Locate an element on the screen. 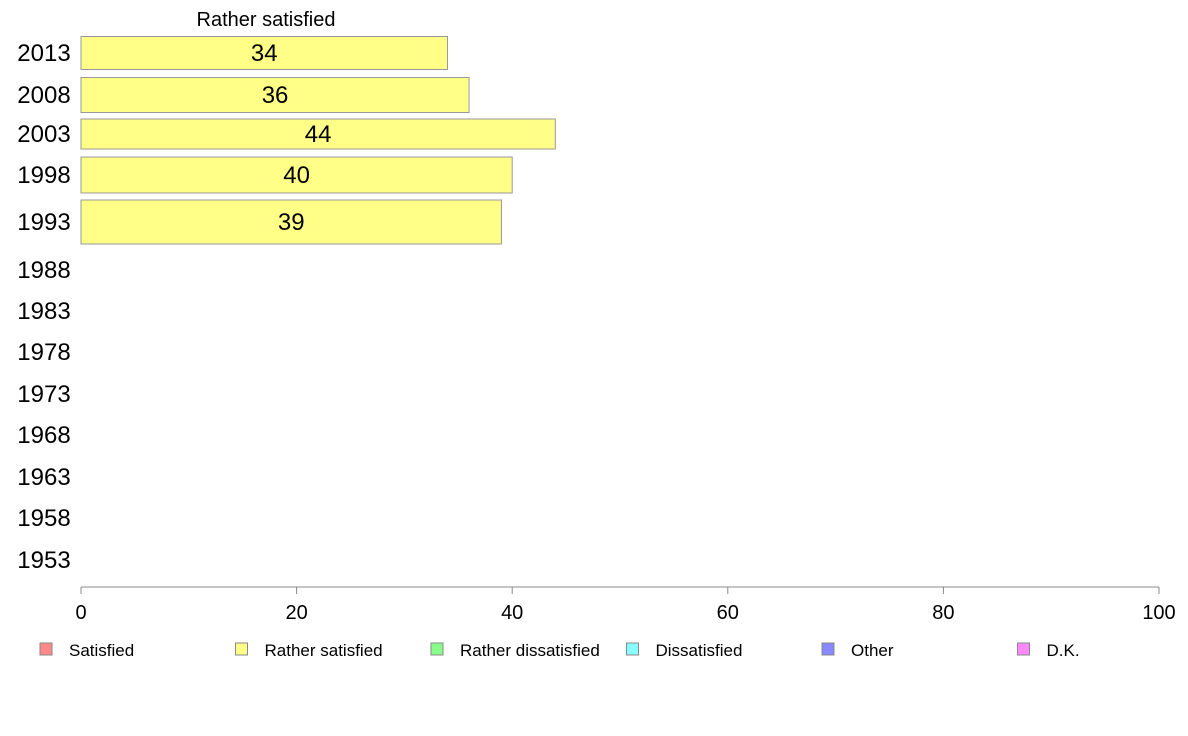  year-label: 2003 is located at coordinates (43, 134).